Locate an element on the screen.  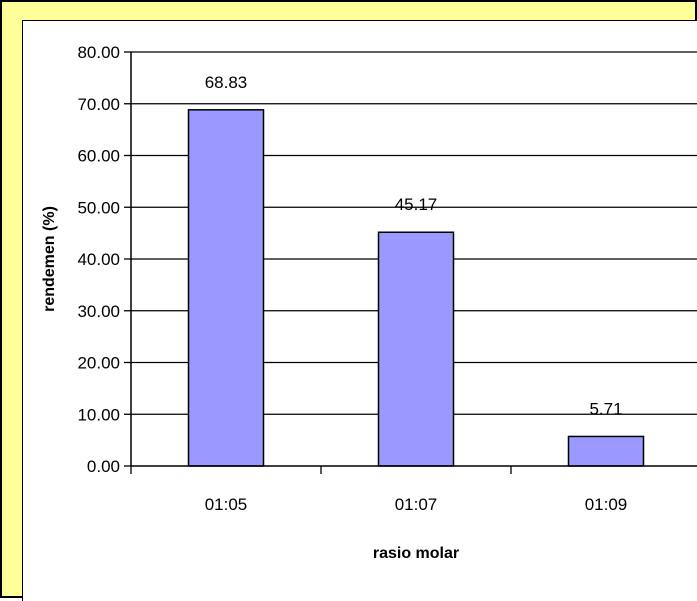
x-tick-label: 01:05 is located at coordinates (226, 504).